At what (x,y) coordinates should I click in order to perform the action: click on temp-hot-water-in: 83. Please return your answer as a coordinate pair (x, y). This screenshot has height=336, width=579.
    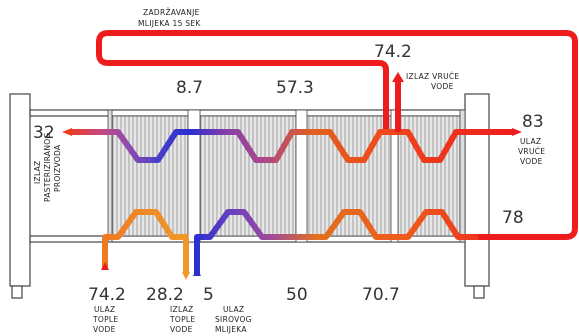
    Looking at the image, I should click on (533, 122).